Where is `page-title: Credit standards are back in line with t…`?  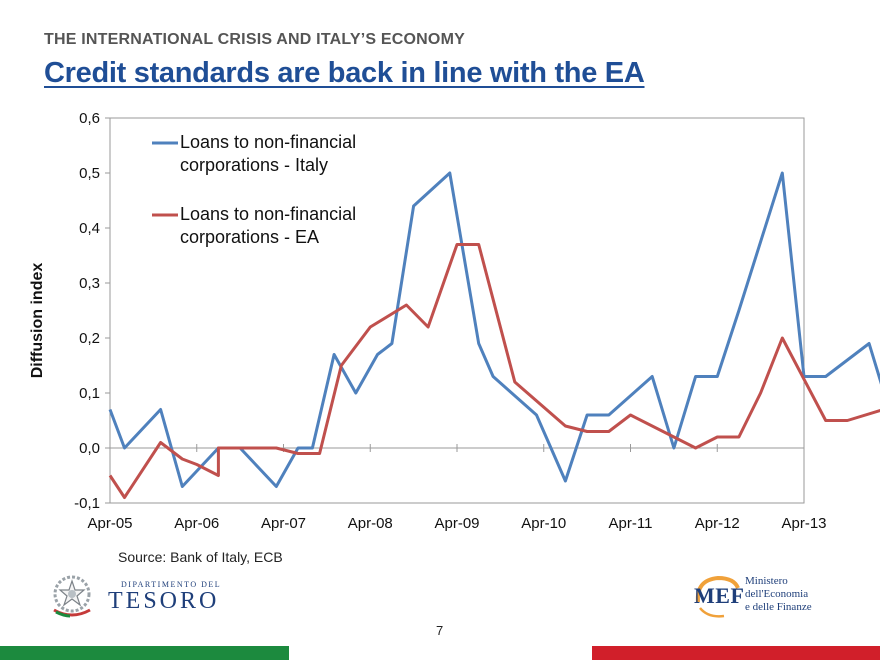
page-title: Credit standards are back in line with t… is located at coordinates (344, 73).